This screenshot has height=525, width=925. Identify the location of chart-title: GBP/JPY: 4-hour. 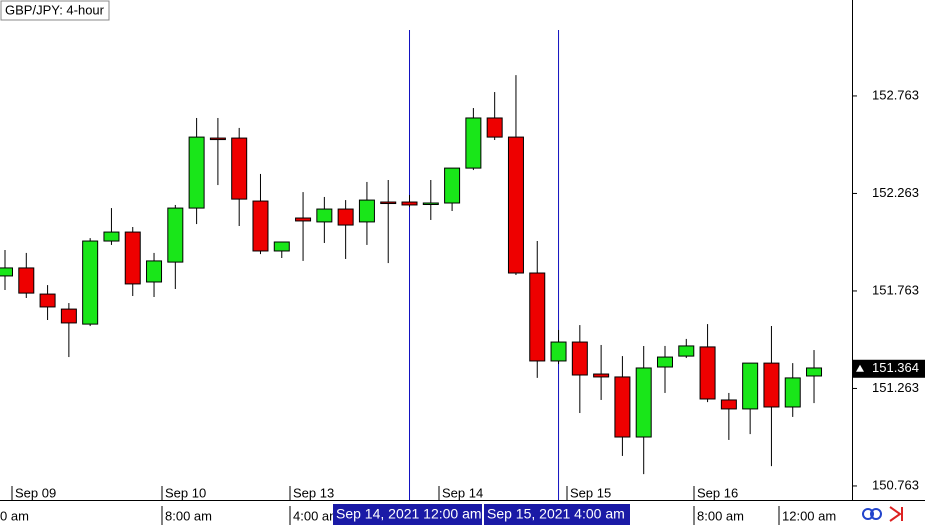
(55, 9).